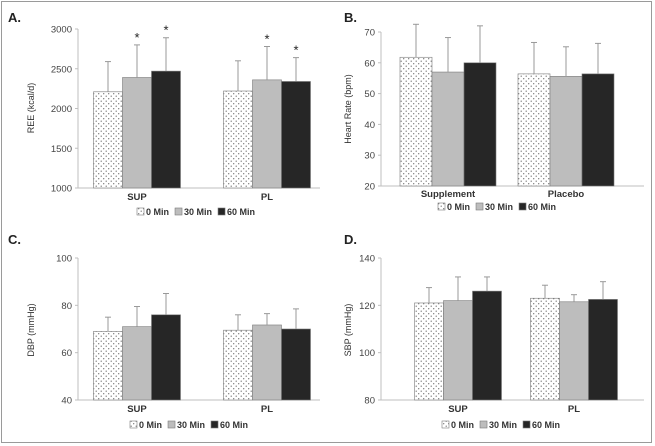 The width and height of the screenshot is (655, 446). I want to click on bar-60-min-supplement, so click(480, 124).